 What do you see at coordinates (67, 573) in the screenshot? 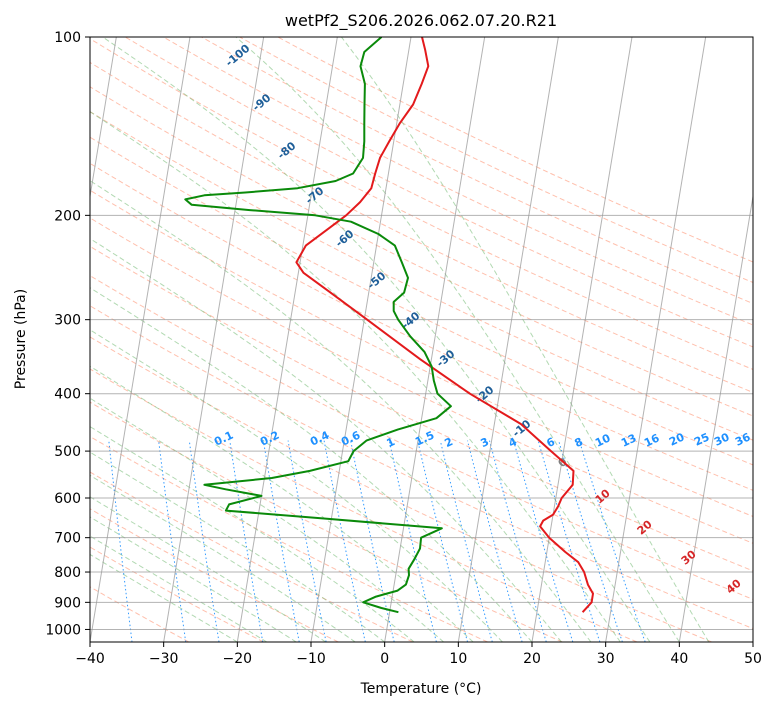
I see `y-tick-label: 800` at bounding box center [67, 573].